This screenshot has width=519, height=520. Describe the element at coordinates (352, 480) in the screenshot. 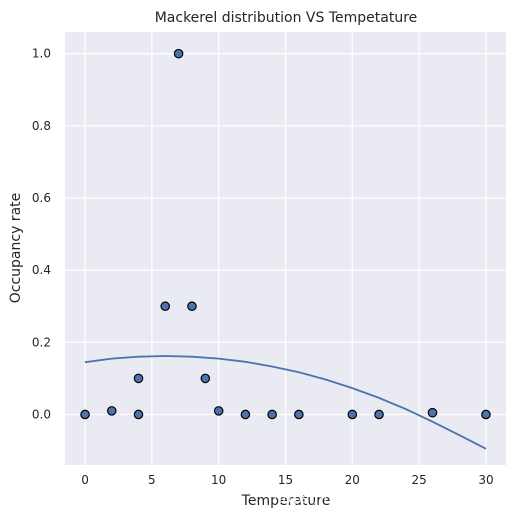

I see `x-tick-label: 20` at that location.